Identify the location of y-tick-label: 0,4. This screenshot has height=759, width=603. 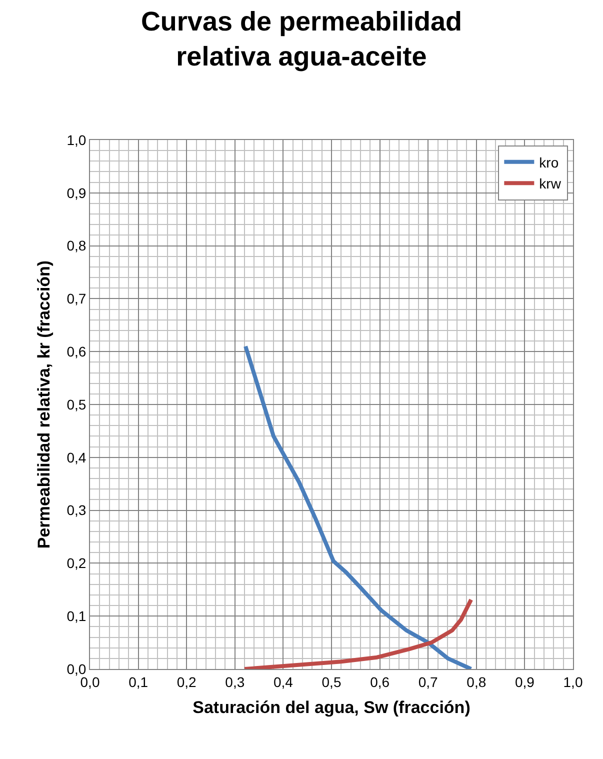
(76, 457).